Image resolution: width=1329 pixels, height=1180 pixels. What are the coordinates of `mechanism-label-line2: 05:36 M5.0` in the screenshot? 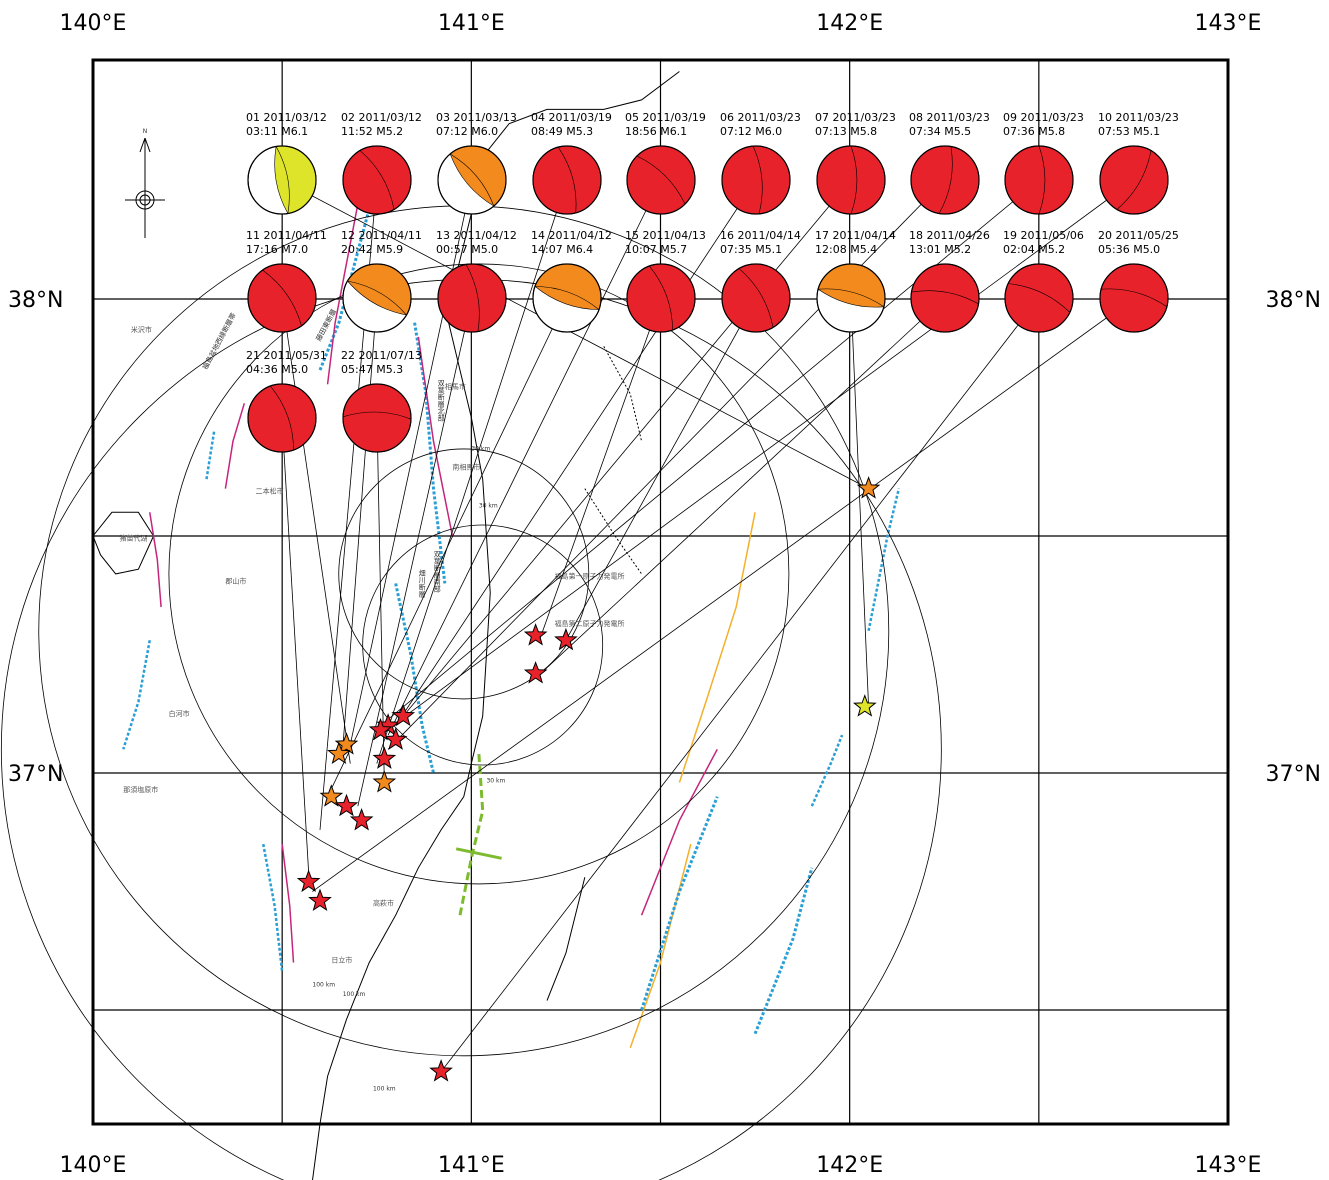 It's located at (1129, 249).